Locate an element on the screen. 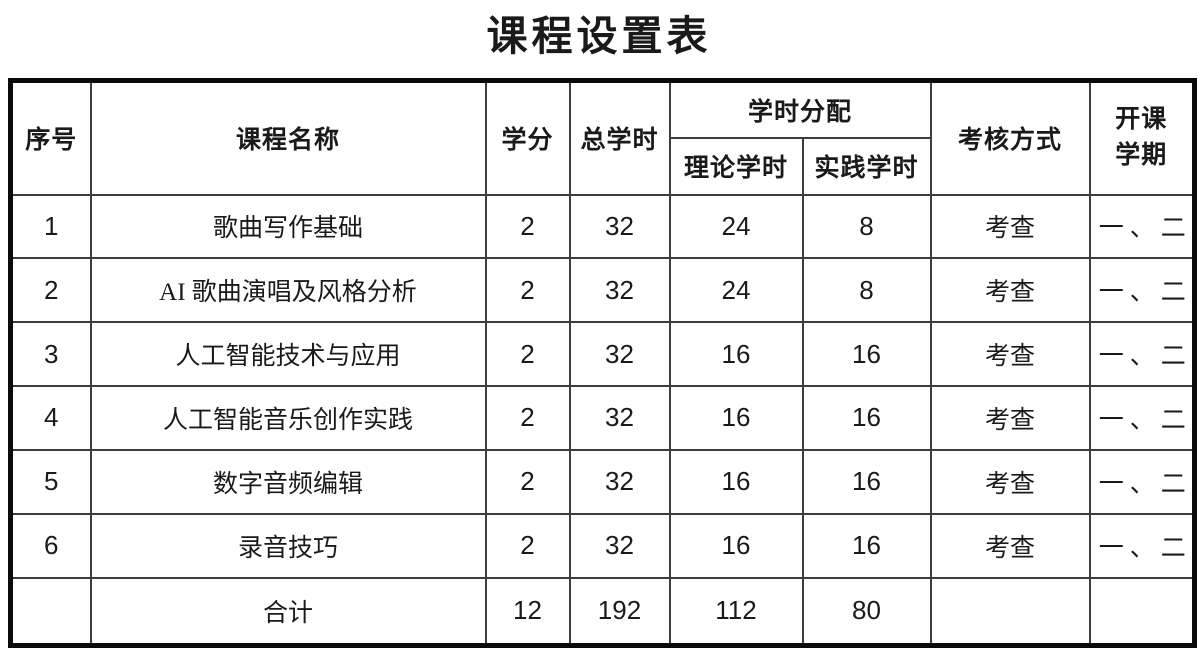 The height and width of the screenshot is (655, 1198). cell-seq: 4 is located at coordinates (50, 418).